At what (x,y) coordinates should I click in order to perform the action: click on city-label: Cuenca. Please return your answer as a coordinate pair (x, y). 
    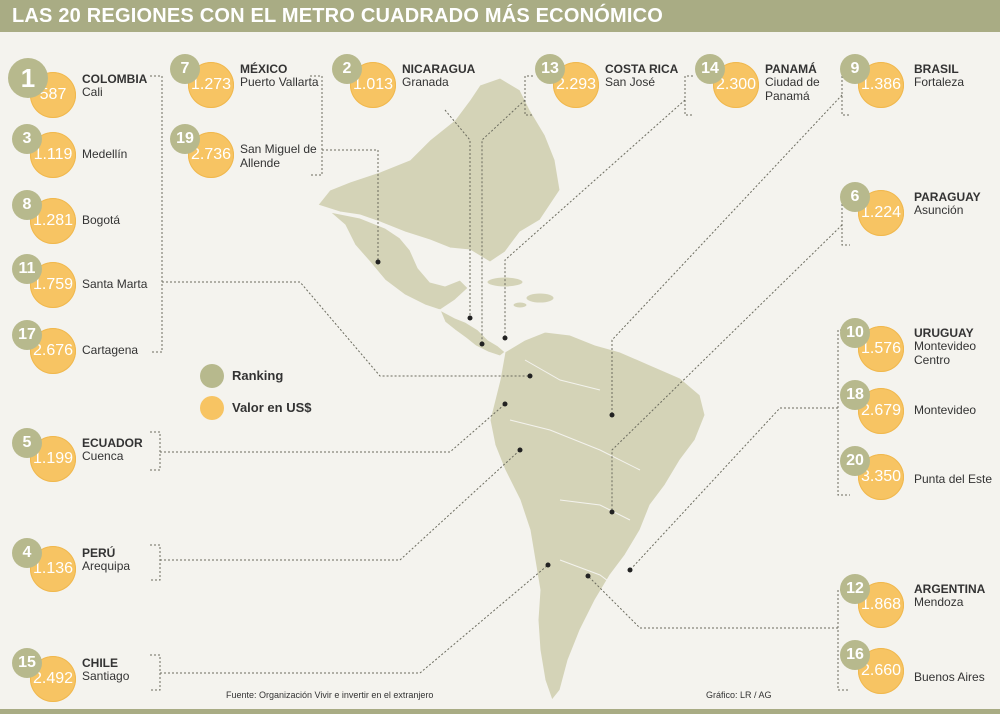
    Looking at the image, I should click on (103, 456).